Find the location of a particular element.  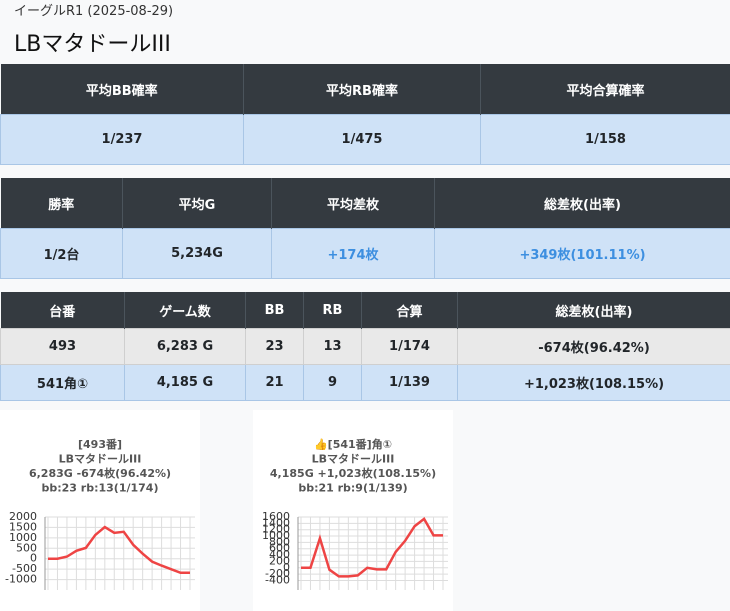

cell: 1/139 is located at coordinates (409, 382).